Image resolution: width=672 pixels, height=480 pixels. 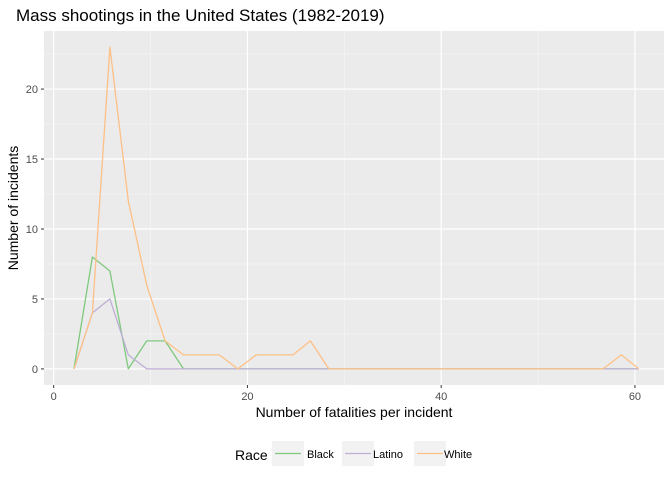 I want to click on y-tick-label: 5, so click(x=35, y=300).